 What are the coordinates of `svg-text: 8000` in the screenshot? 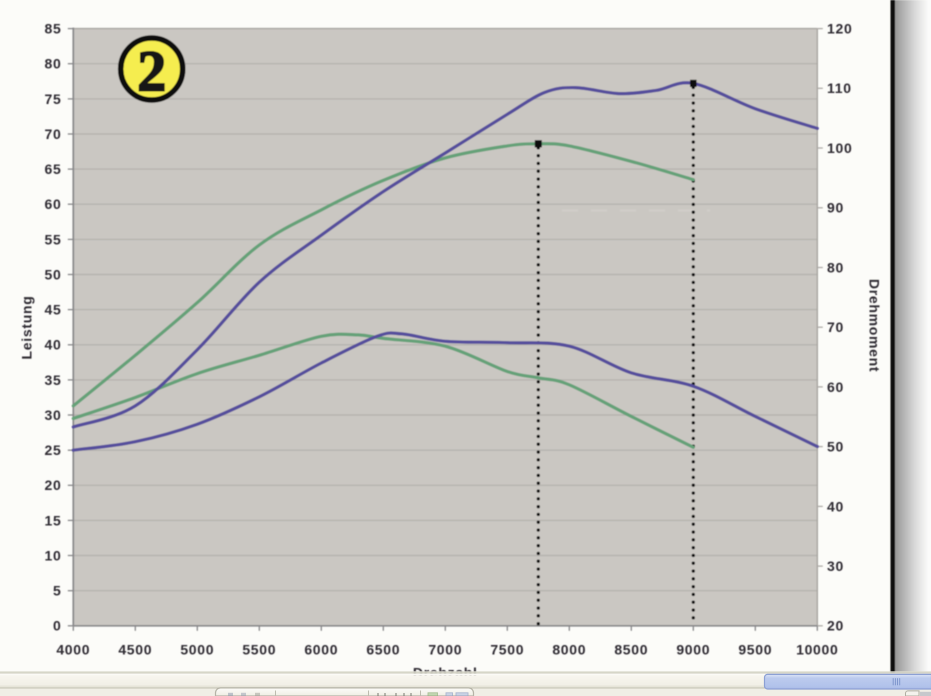 It's located at (569, 650).